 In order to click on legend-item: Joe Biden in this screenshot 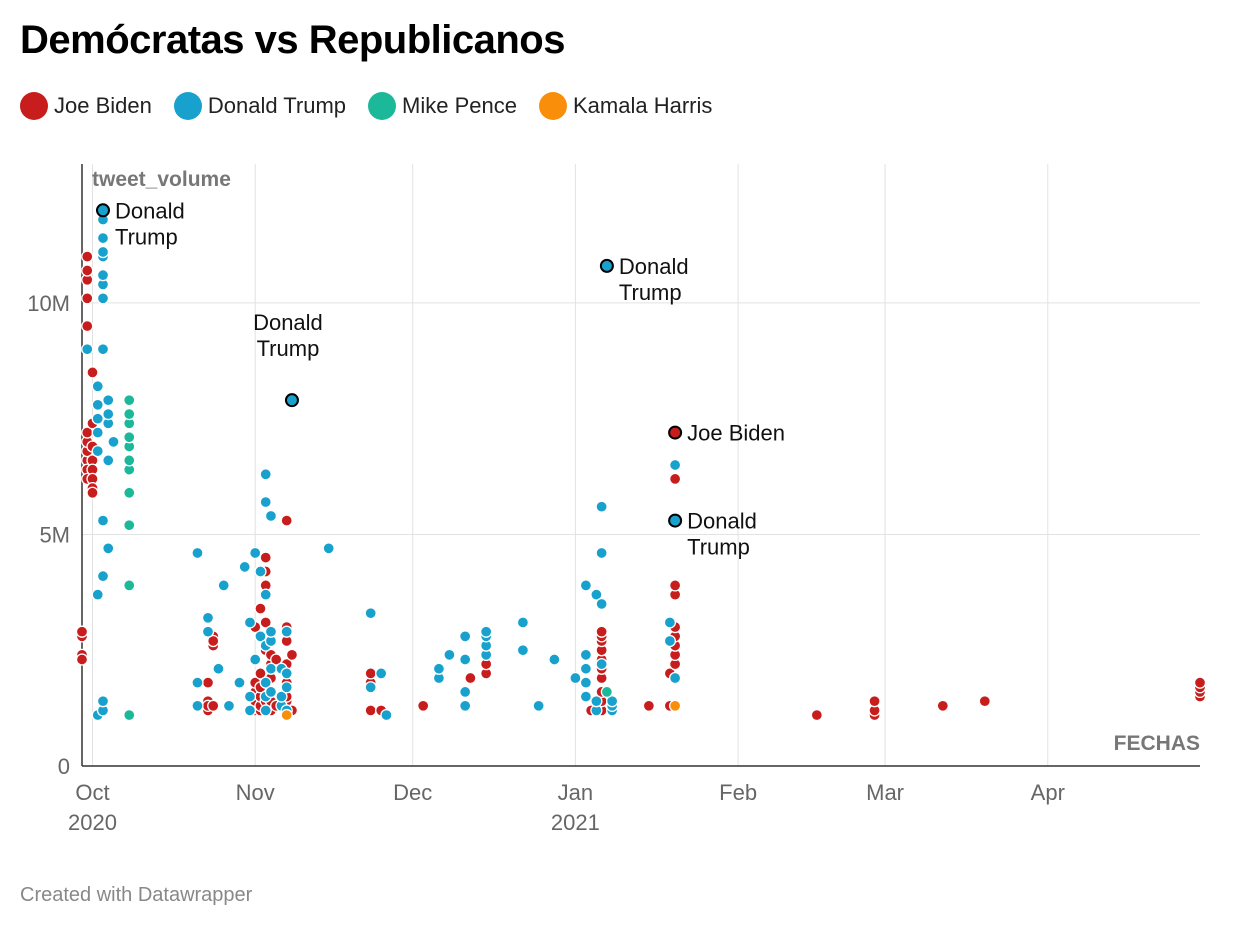, I will do `click(86, 106)`.